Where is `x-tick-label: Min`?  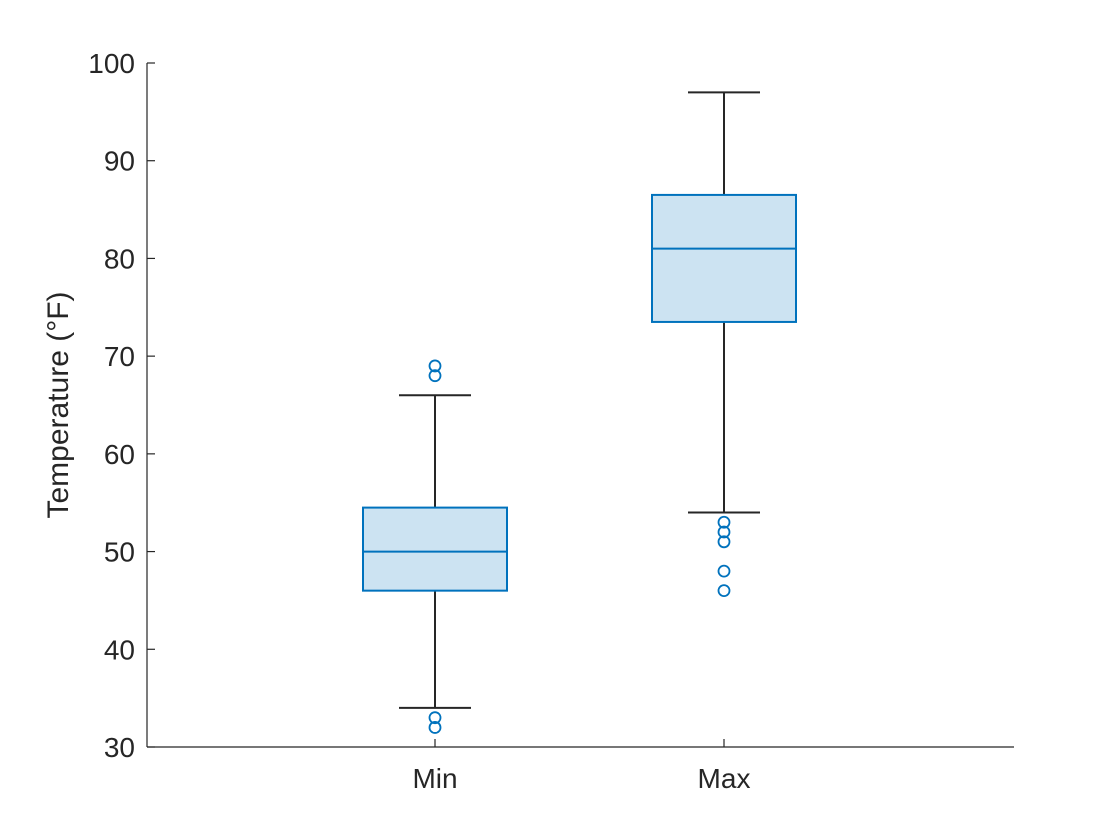 x-tick-label: Min is located at coordinates (434, 778).